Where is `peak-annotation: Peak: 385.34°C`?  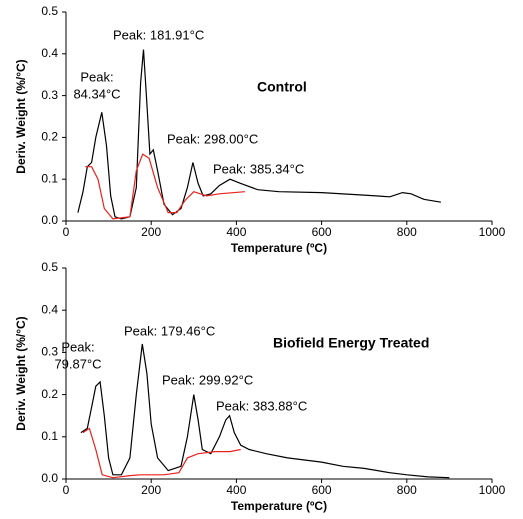 peak-annotation: Peak: 385.34°C is located at coordinates (258, 168).